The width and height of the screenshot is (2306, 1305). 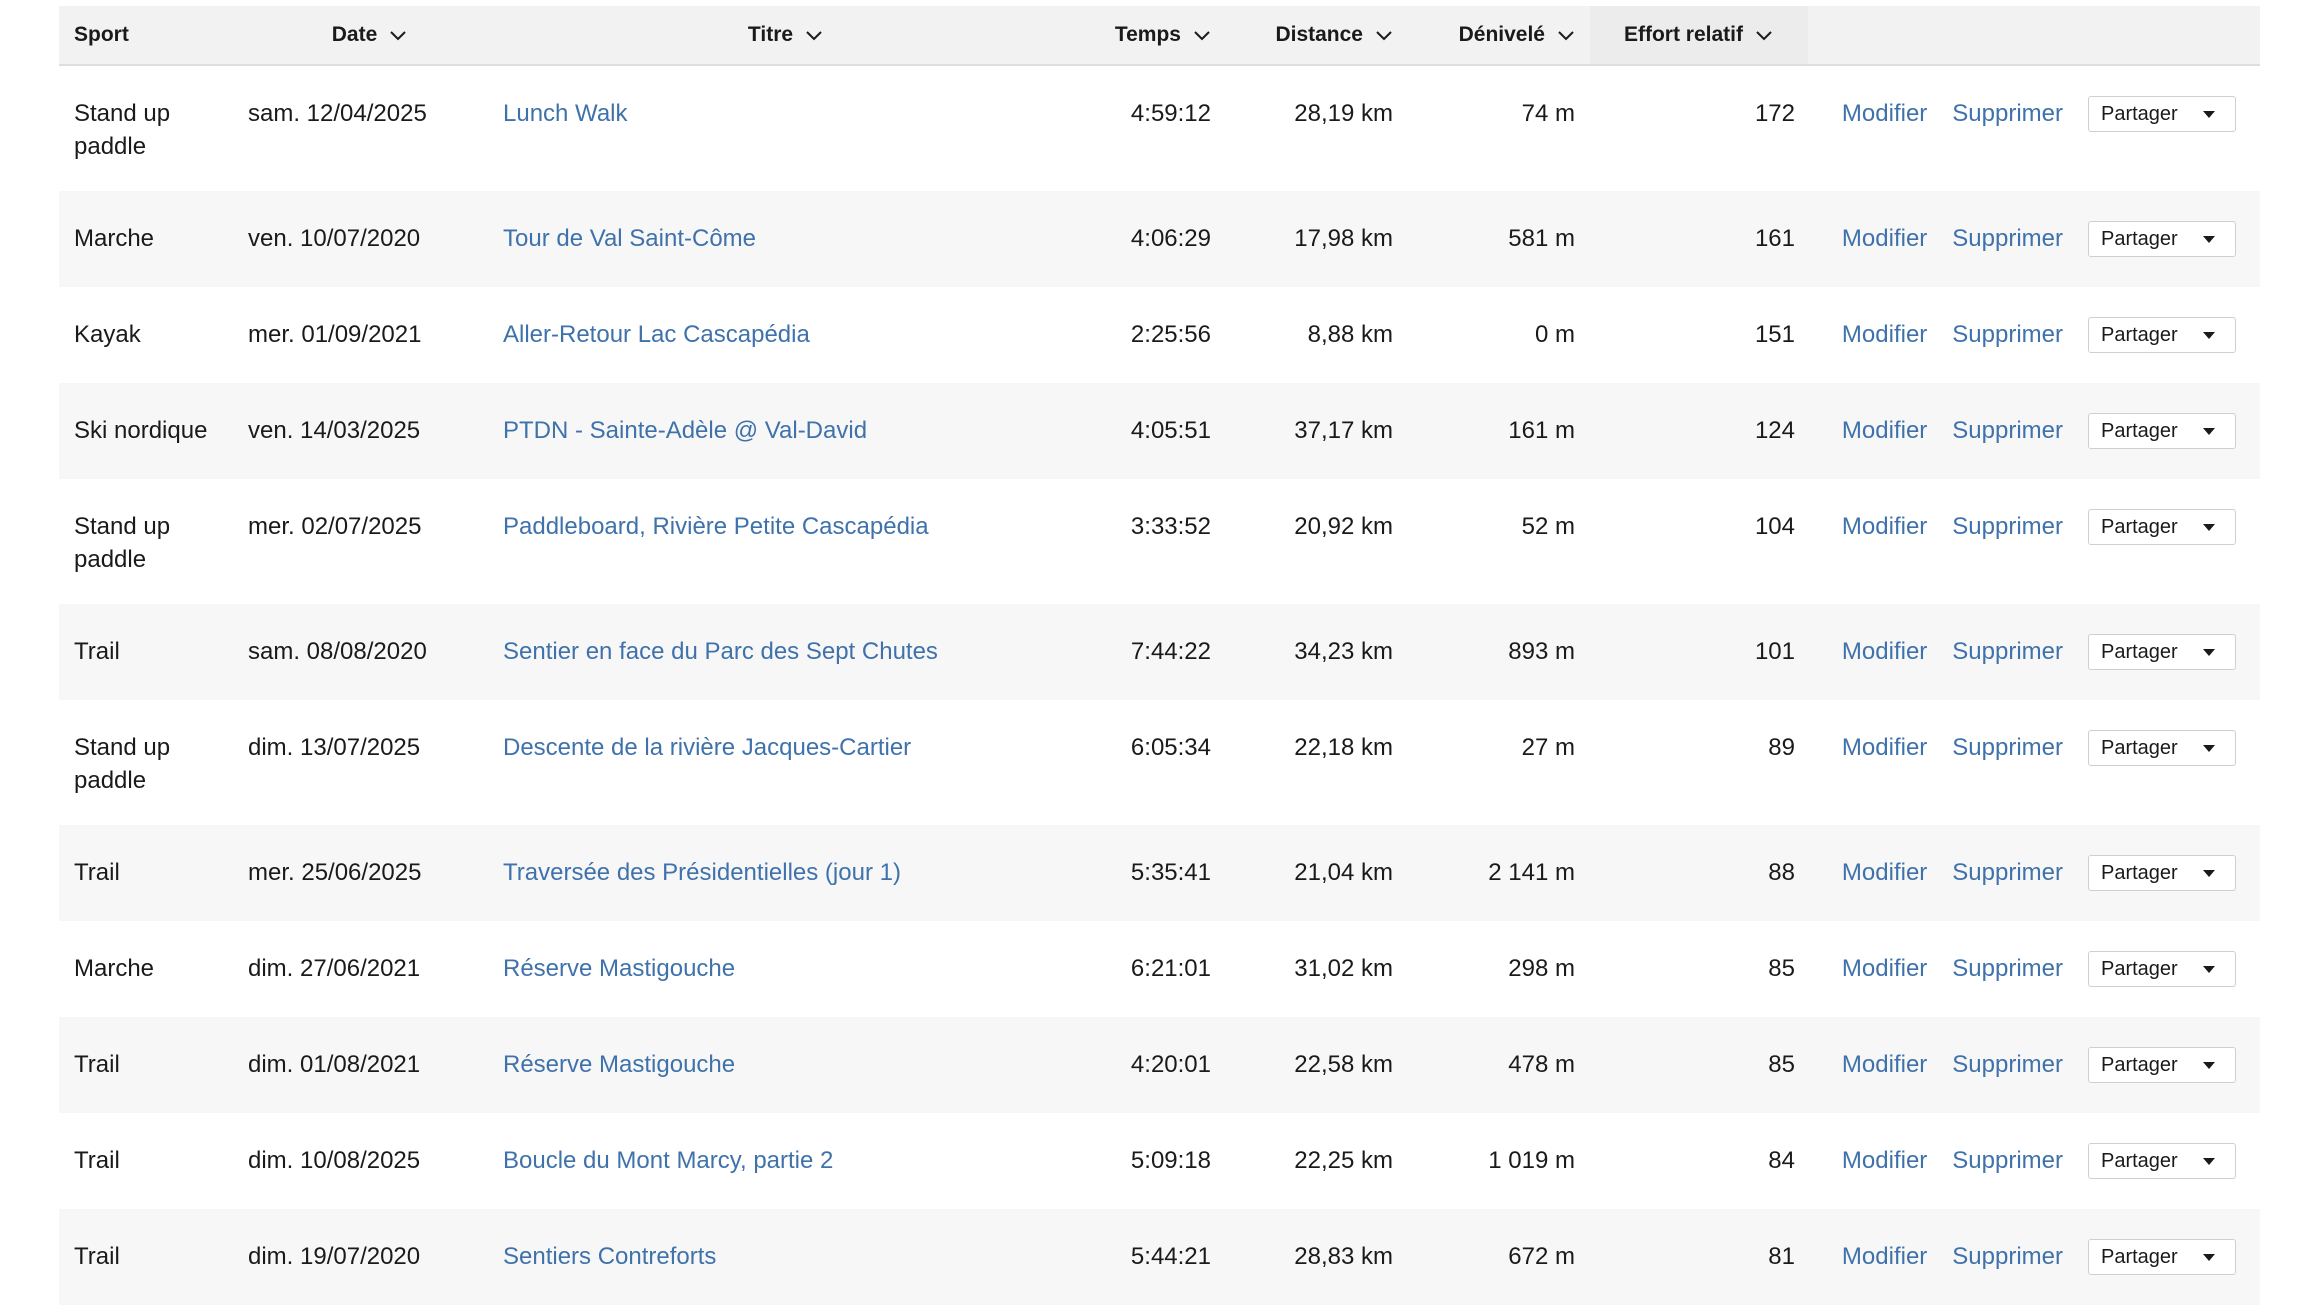 I want to click on cell-title: Lunch Walk, so click(x=785, y=128).